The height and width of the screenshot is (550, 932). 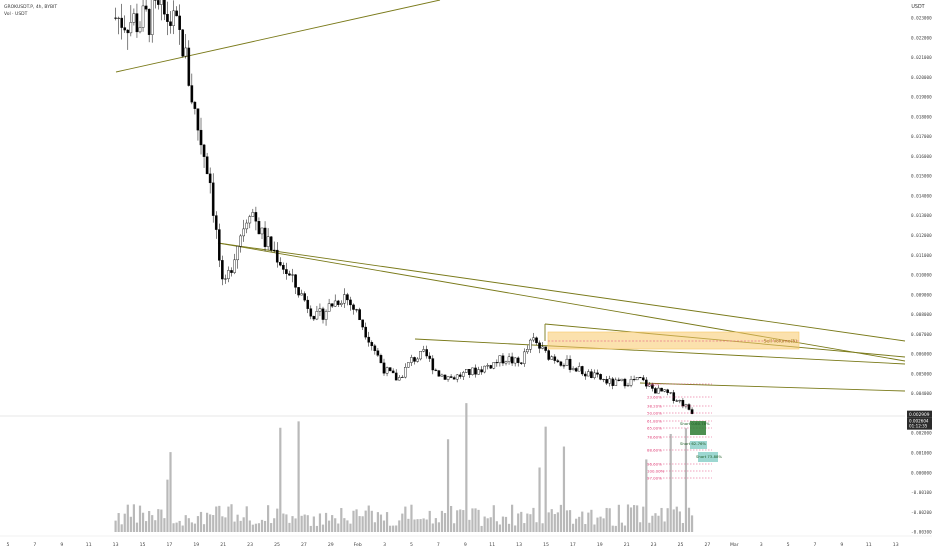 I want to click on price-tick-label: 0.011000, so click(x=921, y=256).